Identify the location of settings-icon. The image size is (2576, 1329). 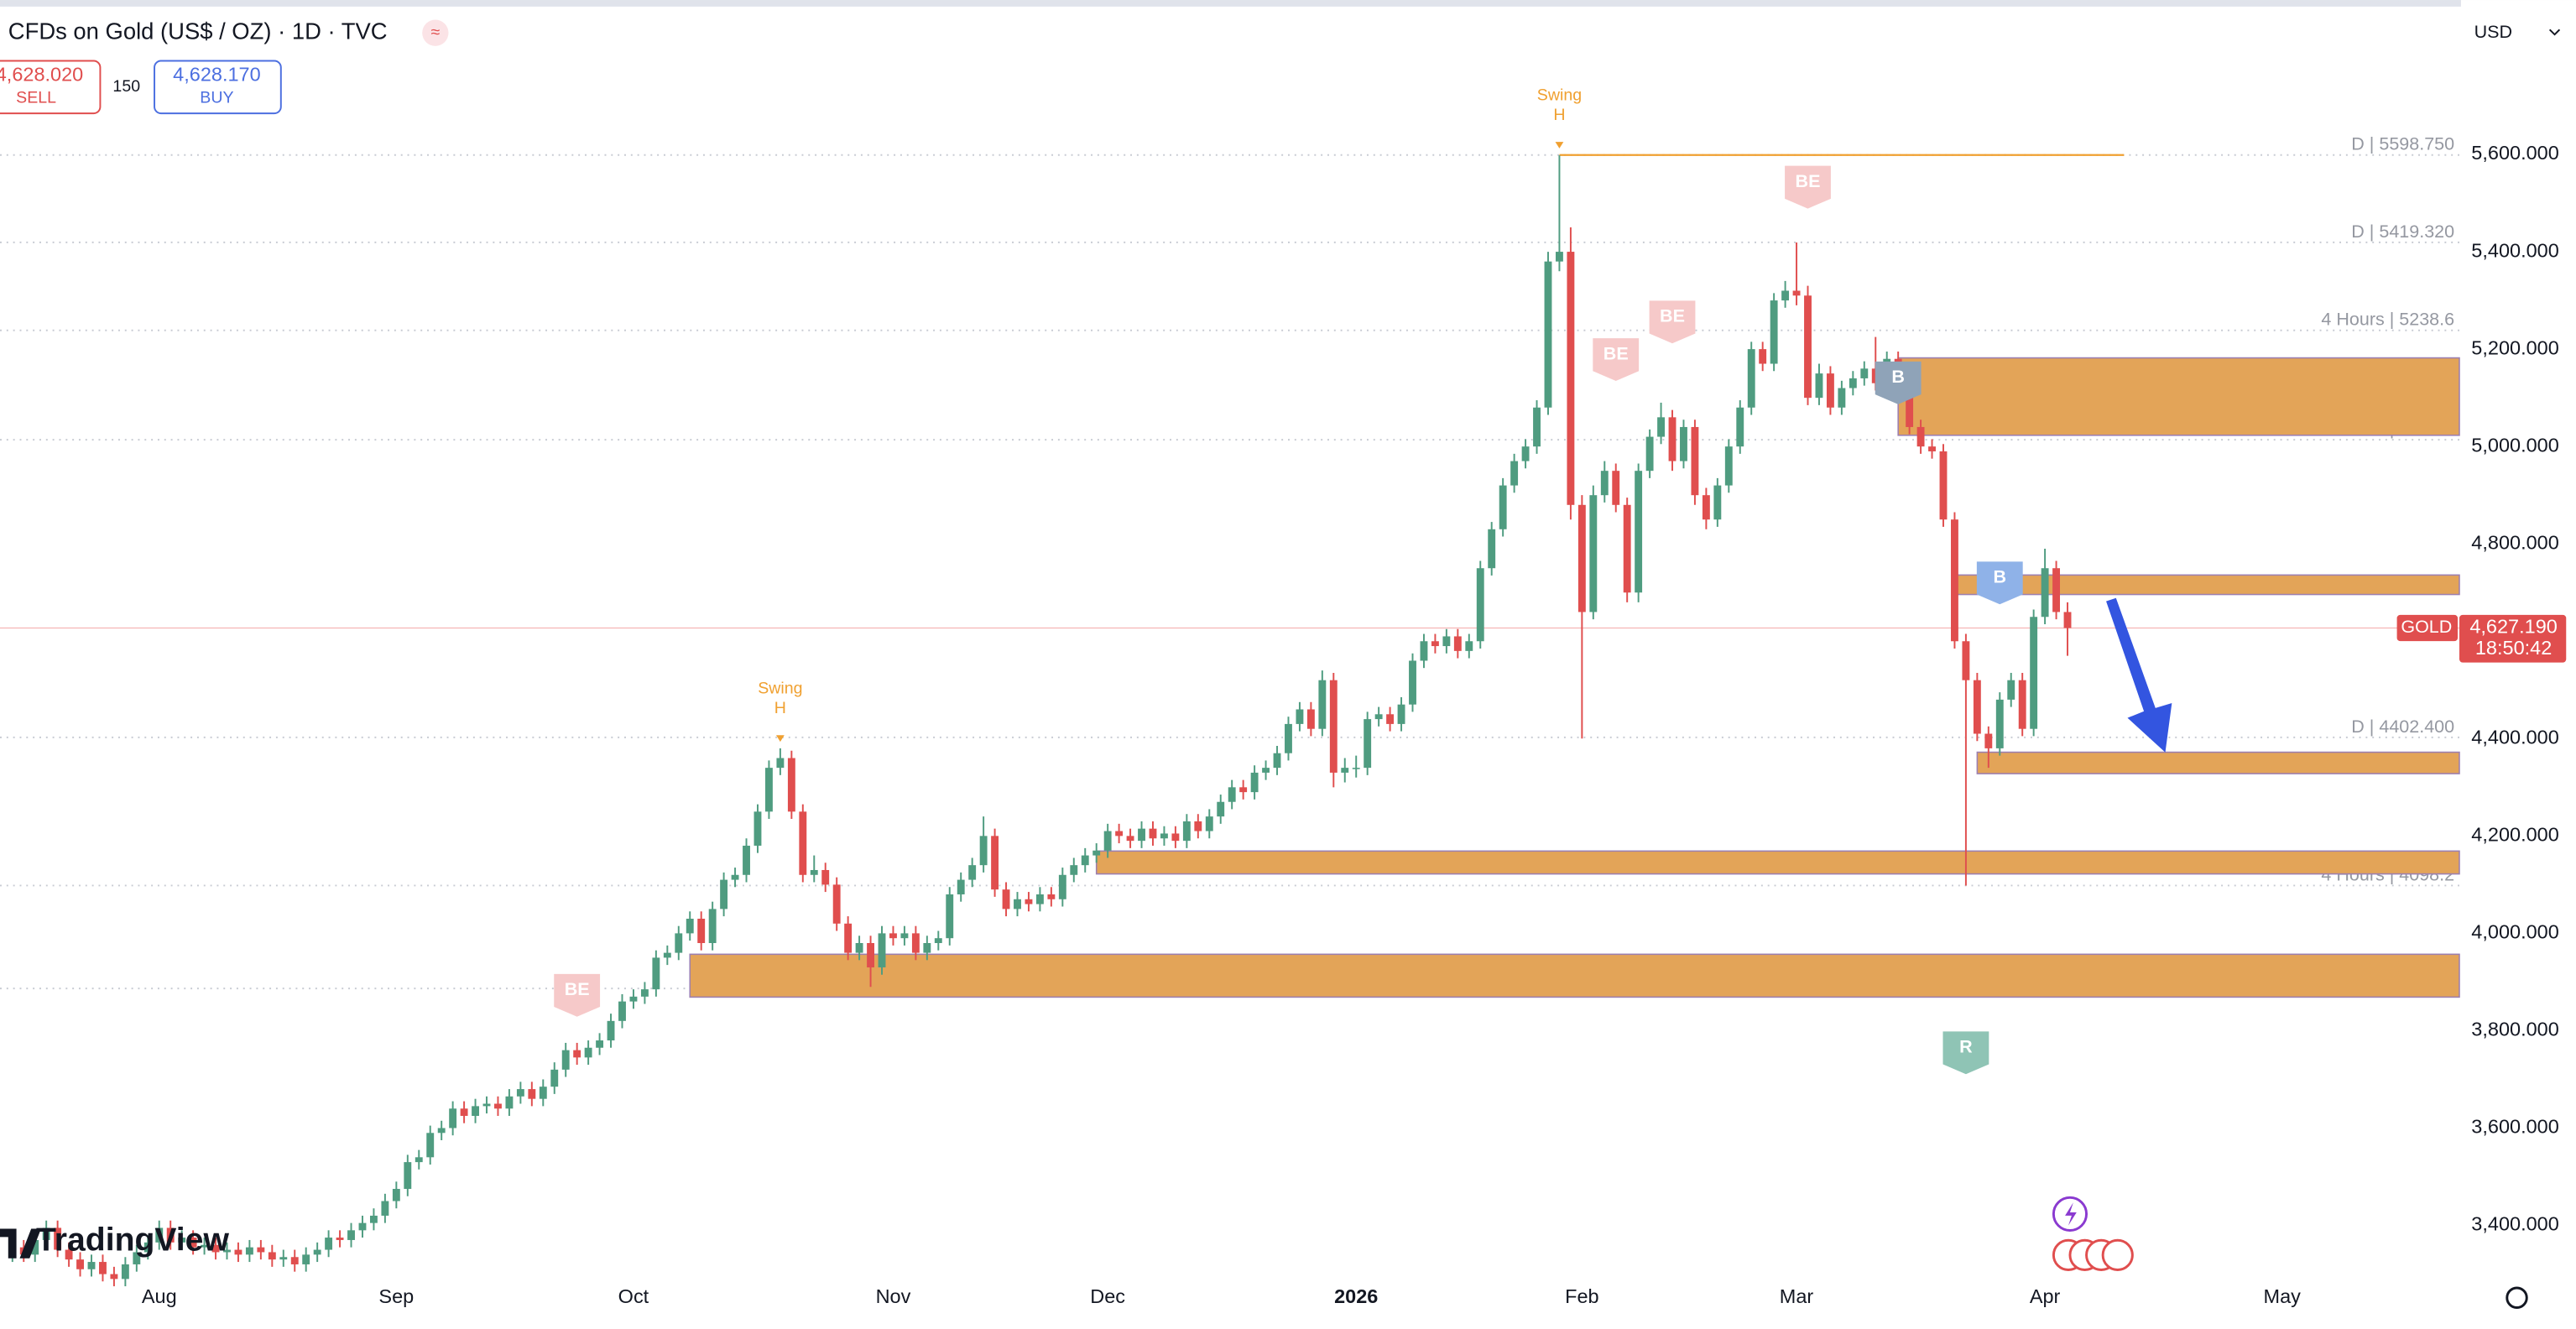
(2517, 1297).